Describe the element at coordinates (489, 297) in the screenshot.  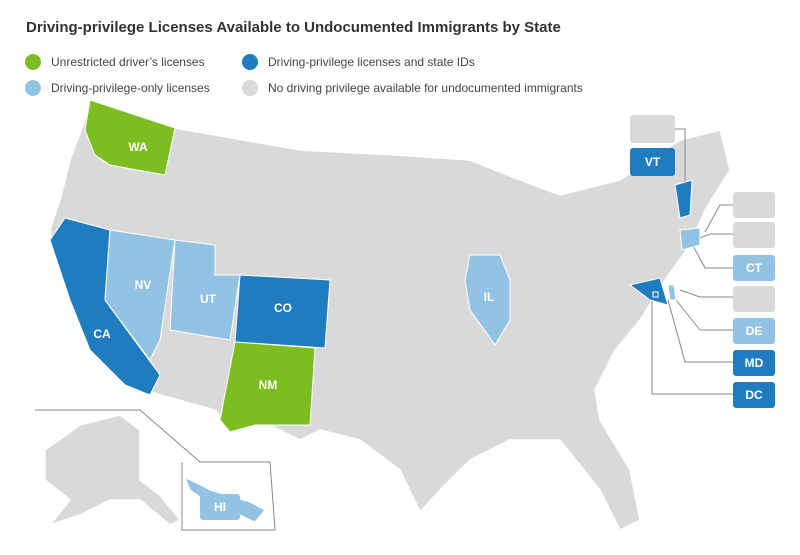
I see `state-label: IL` at that location.